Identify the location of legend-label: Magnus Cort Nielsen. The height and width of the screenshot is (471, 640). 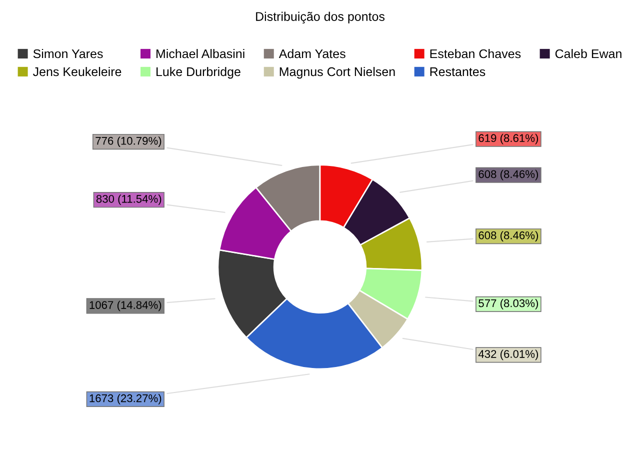
(337, 72).